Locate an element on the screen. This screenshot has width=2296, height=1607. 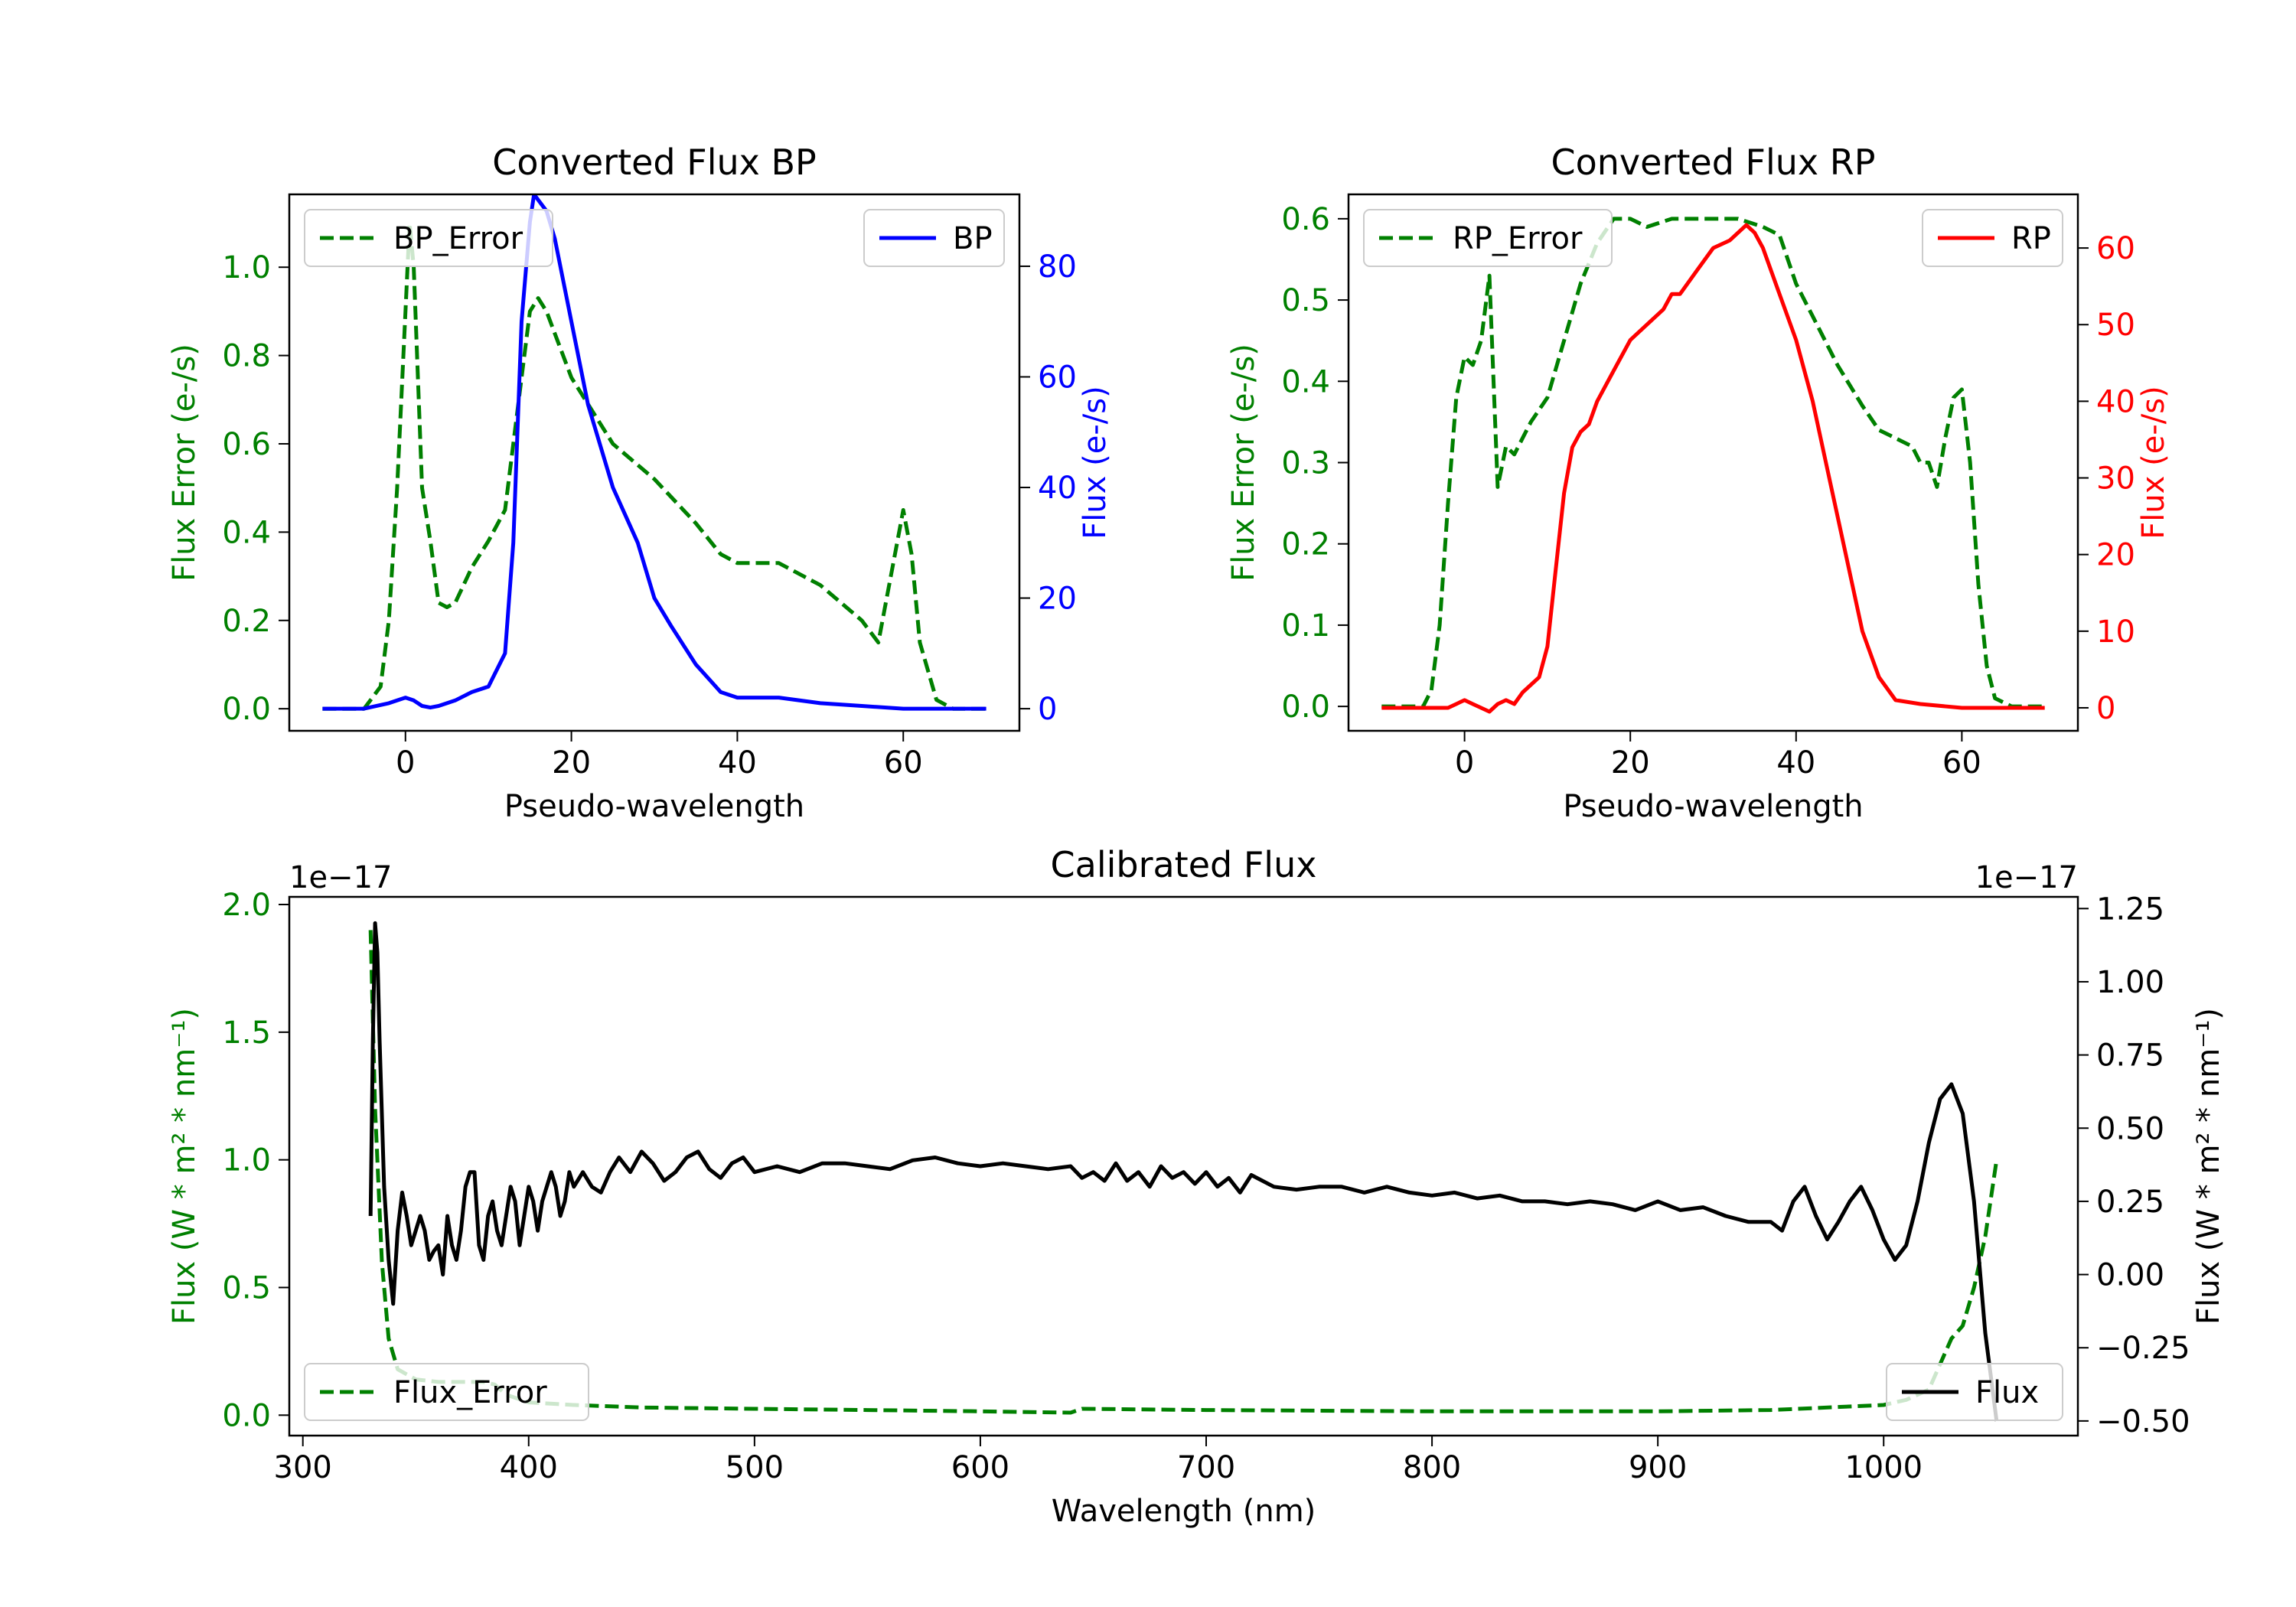
y-left-tick-label: 2.0 is located at coordinates (246, 905).